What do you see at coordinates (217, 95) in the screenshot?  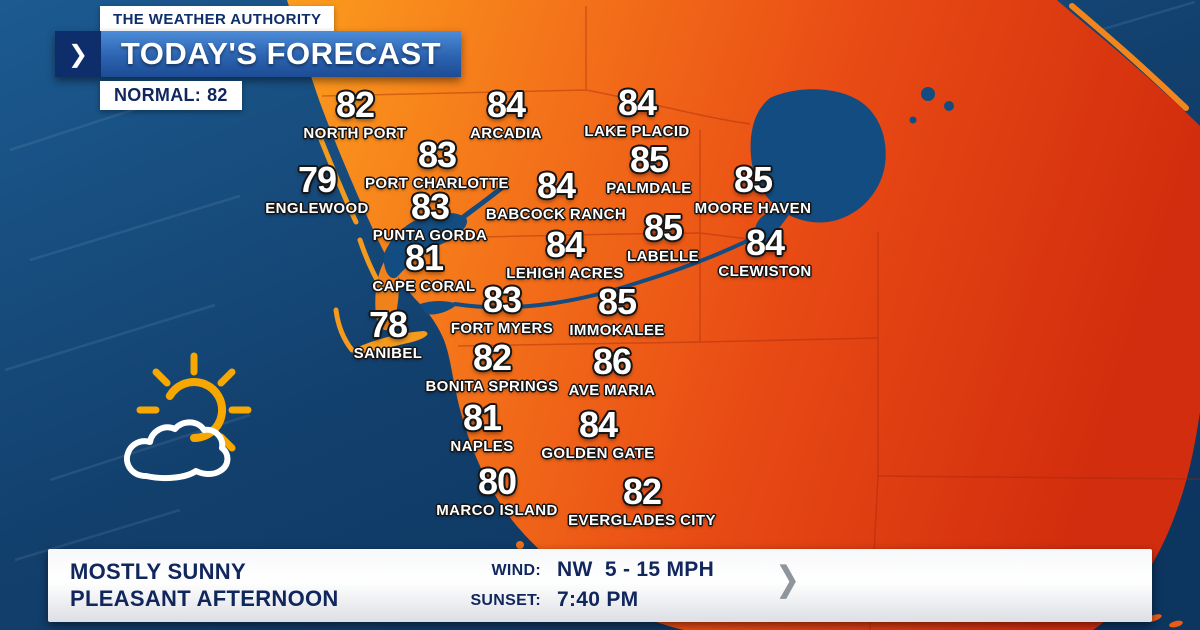 I see `normal-value: 82` at bounding box center [217, 95].